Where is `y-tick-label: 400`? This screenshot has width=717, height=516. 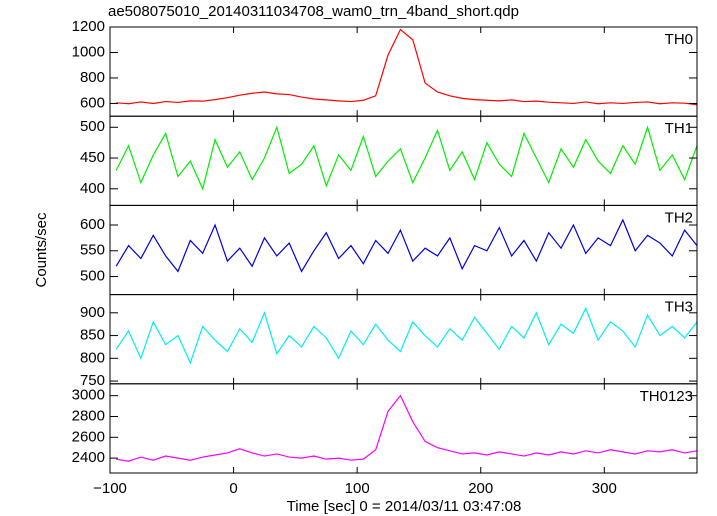
y-tick-label: 400 is located at coordinates (92, 188).